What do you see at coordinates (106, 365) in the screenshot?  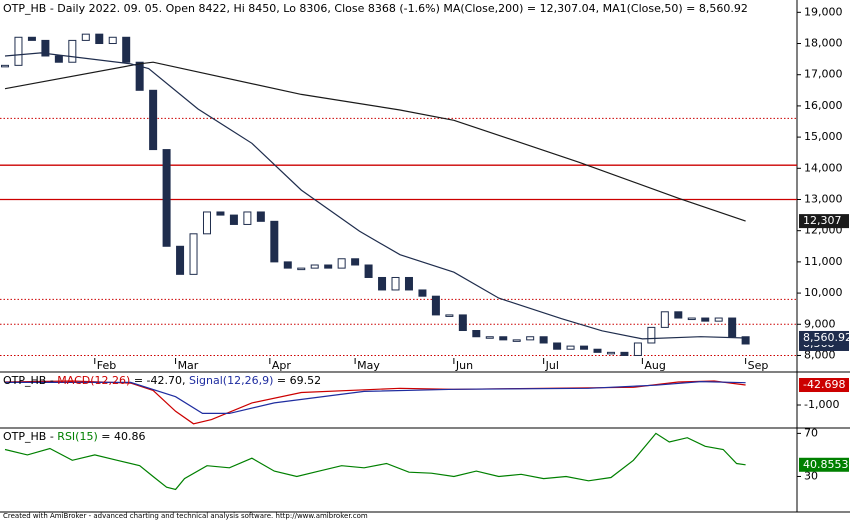 I see `x-tick-label: Feb` at bounding box center [106, 365].